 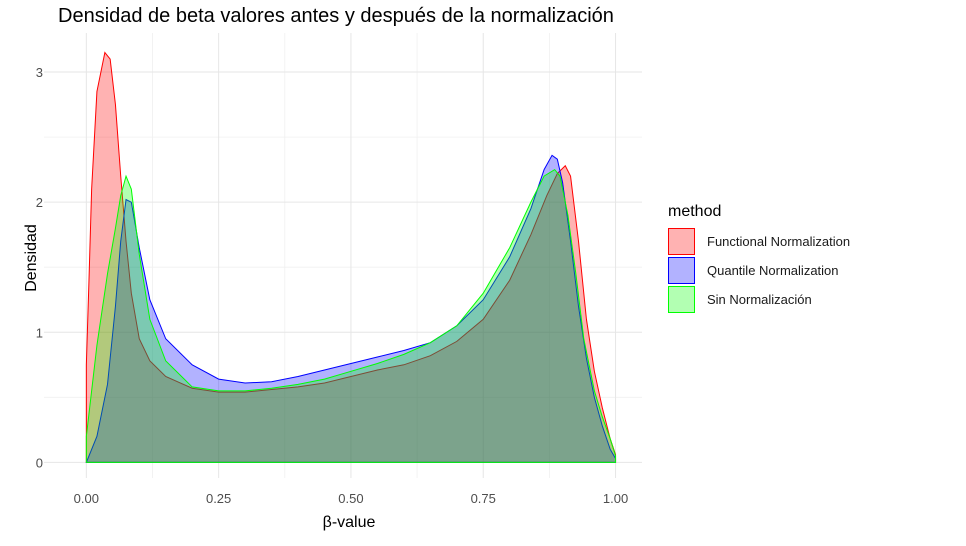 I want to click on legend-item-functional: Functional Normalization, so click(x=759, y=241).